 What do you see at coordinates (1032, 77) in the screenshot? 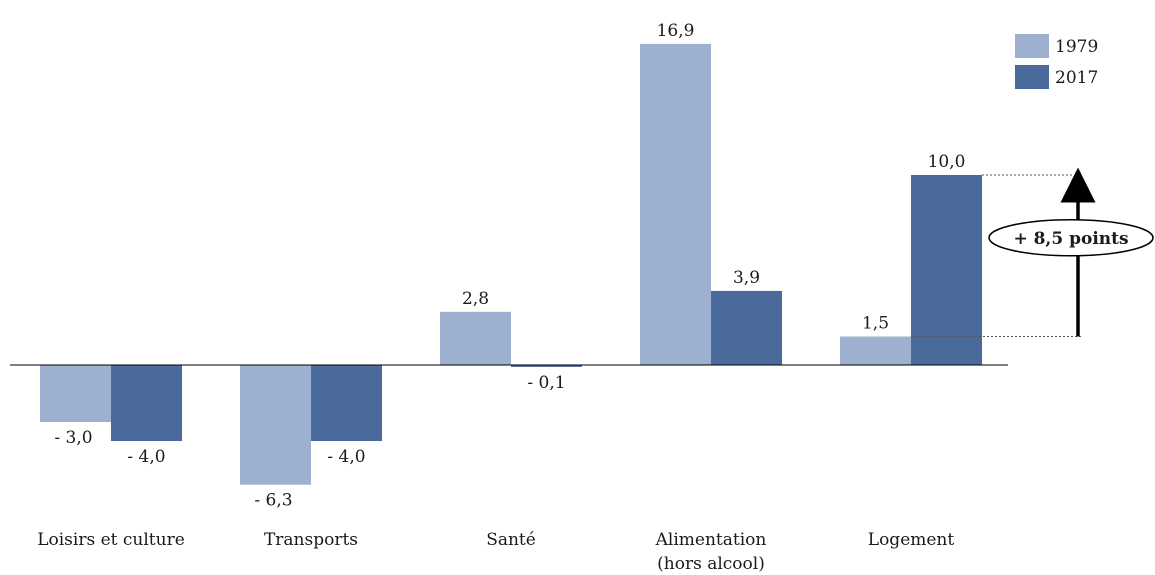
I see `legend-swatch-2017` at bounding box center [1032, 77].